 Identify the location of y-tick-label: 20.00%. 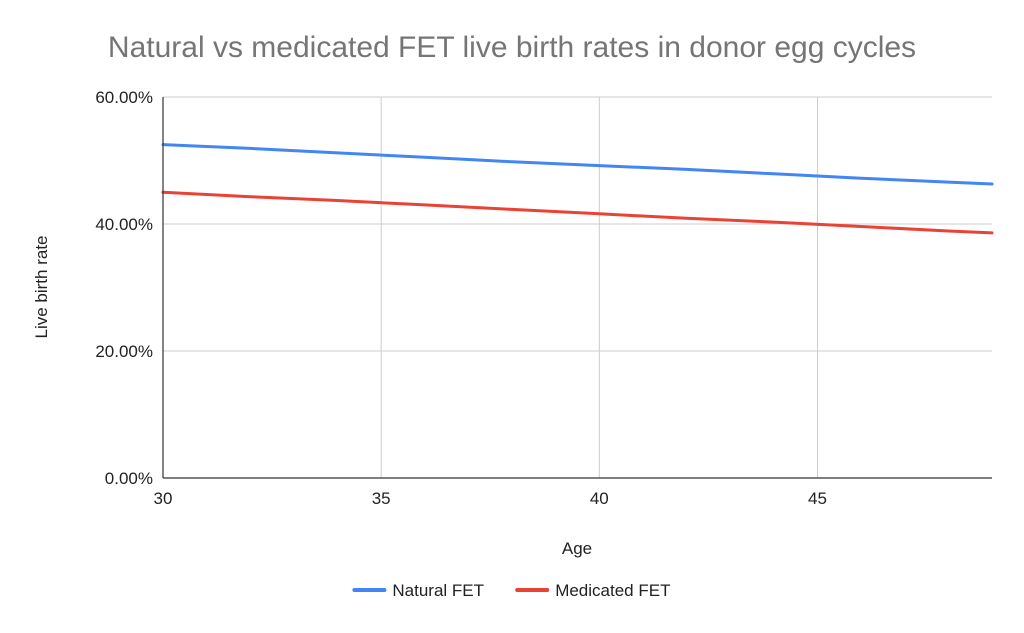
(124, 351).